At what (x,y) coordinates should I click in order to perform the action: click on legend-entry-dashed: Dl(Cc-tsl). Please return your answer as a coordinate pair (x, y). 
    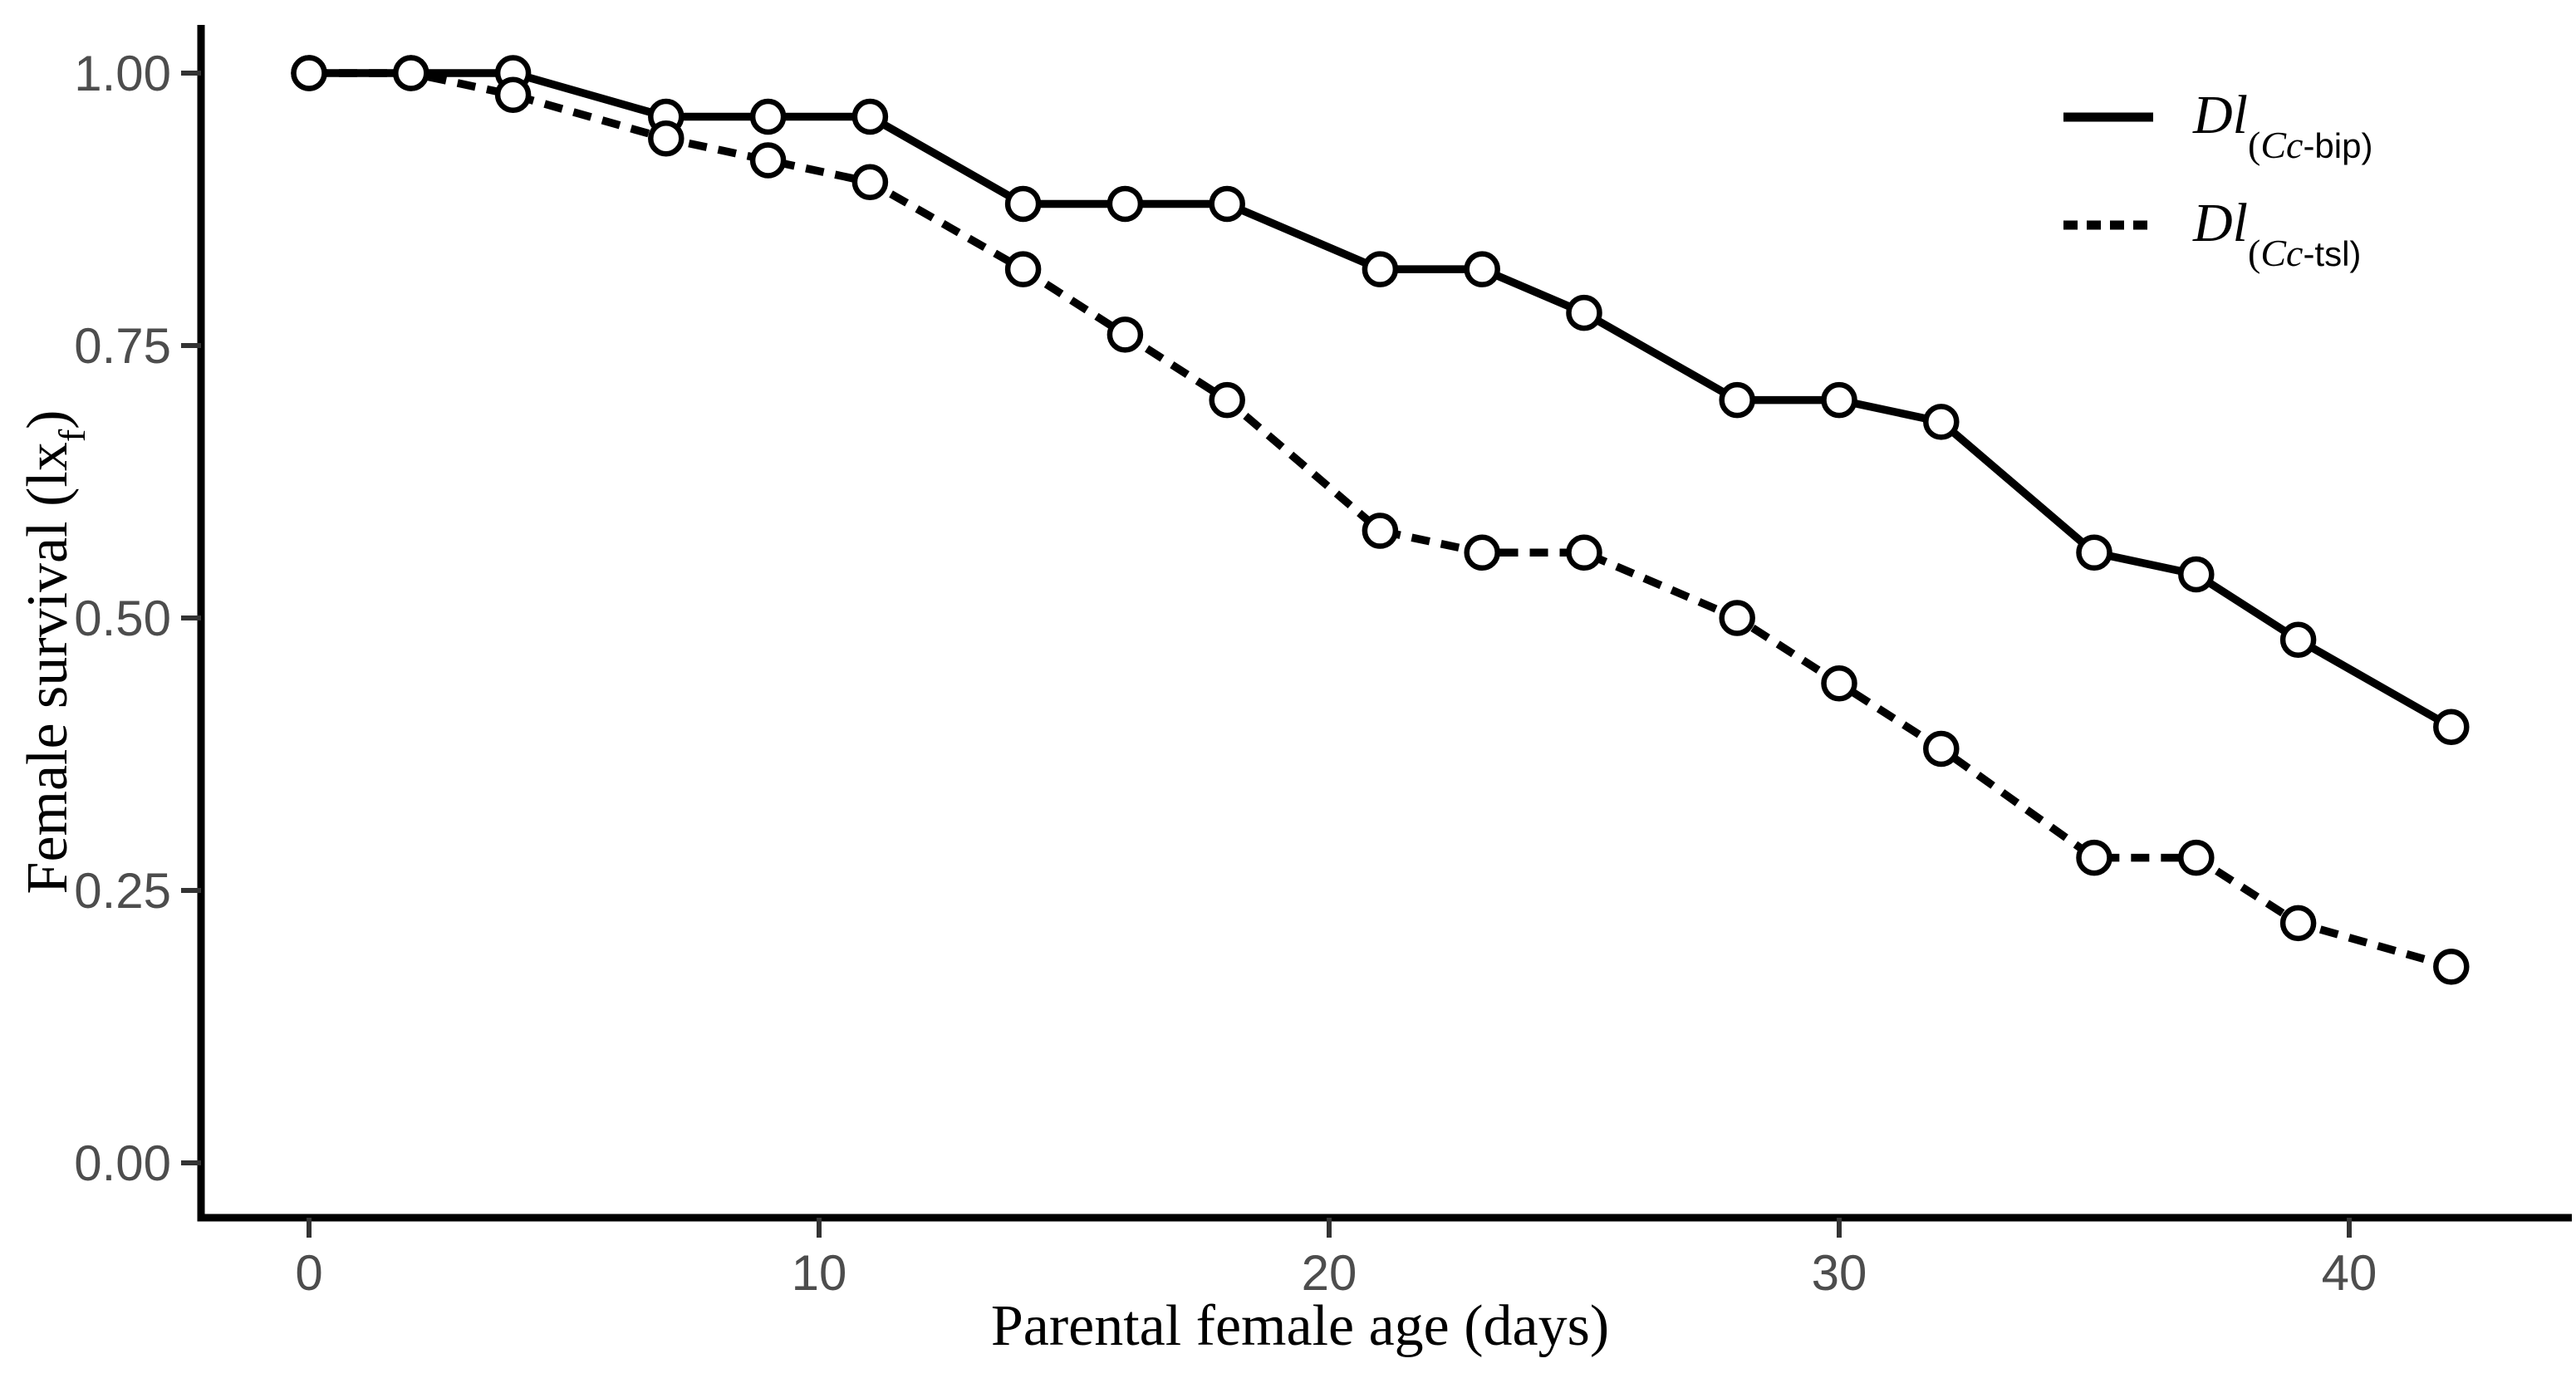
    Looking at the image, I should click on (2211, 225).